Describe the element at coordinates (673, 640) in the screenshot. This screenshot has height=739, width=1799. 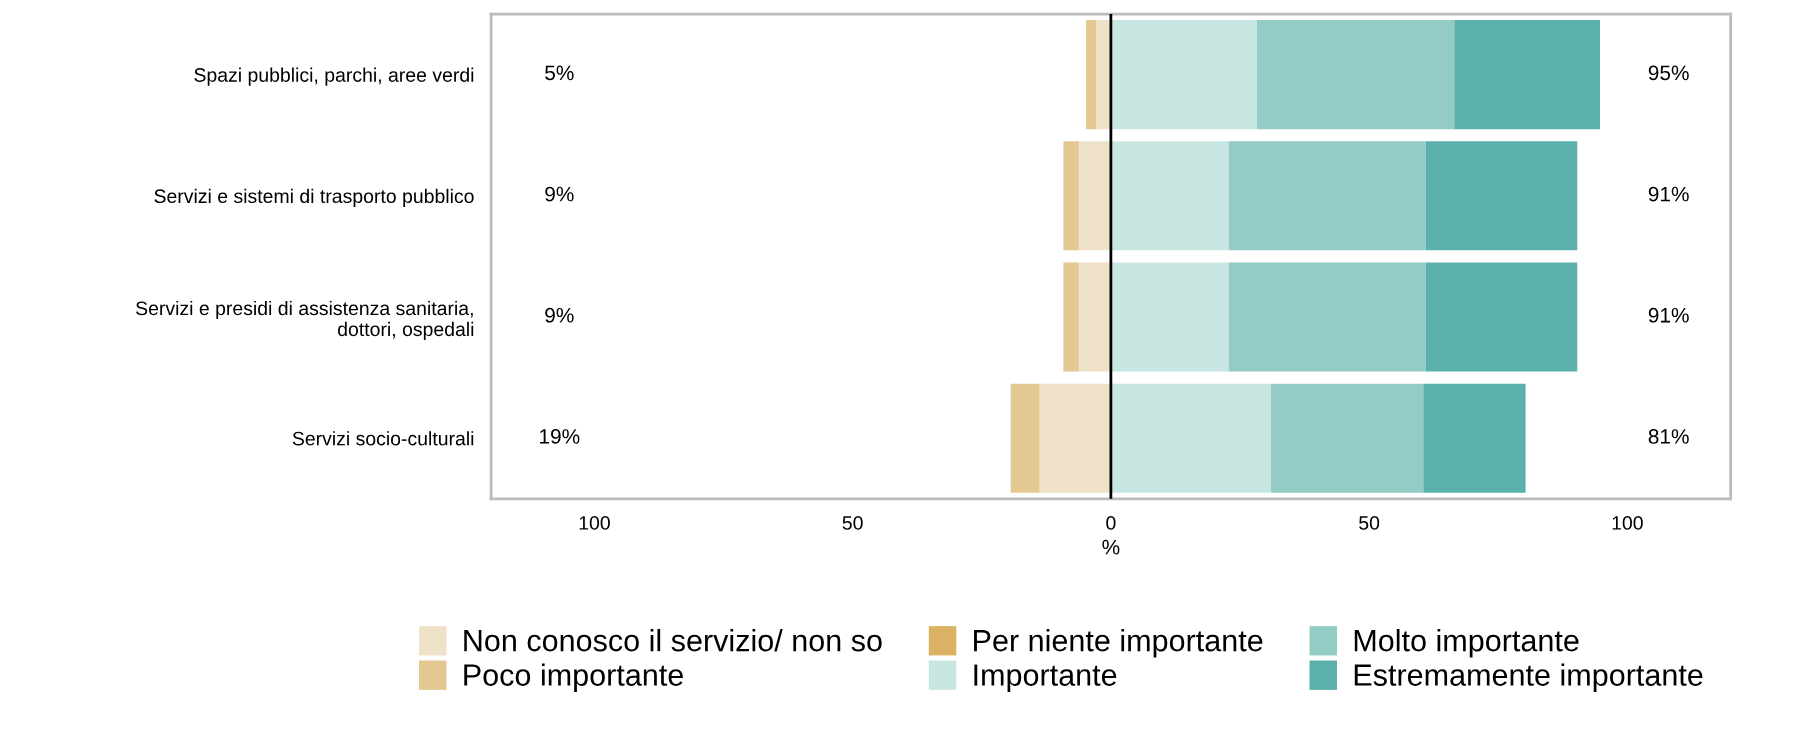
I see `legend-label: Non conosco il servizio/ non so` at that location.